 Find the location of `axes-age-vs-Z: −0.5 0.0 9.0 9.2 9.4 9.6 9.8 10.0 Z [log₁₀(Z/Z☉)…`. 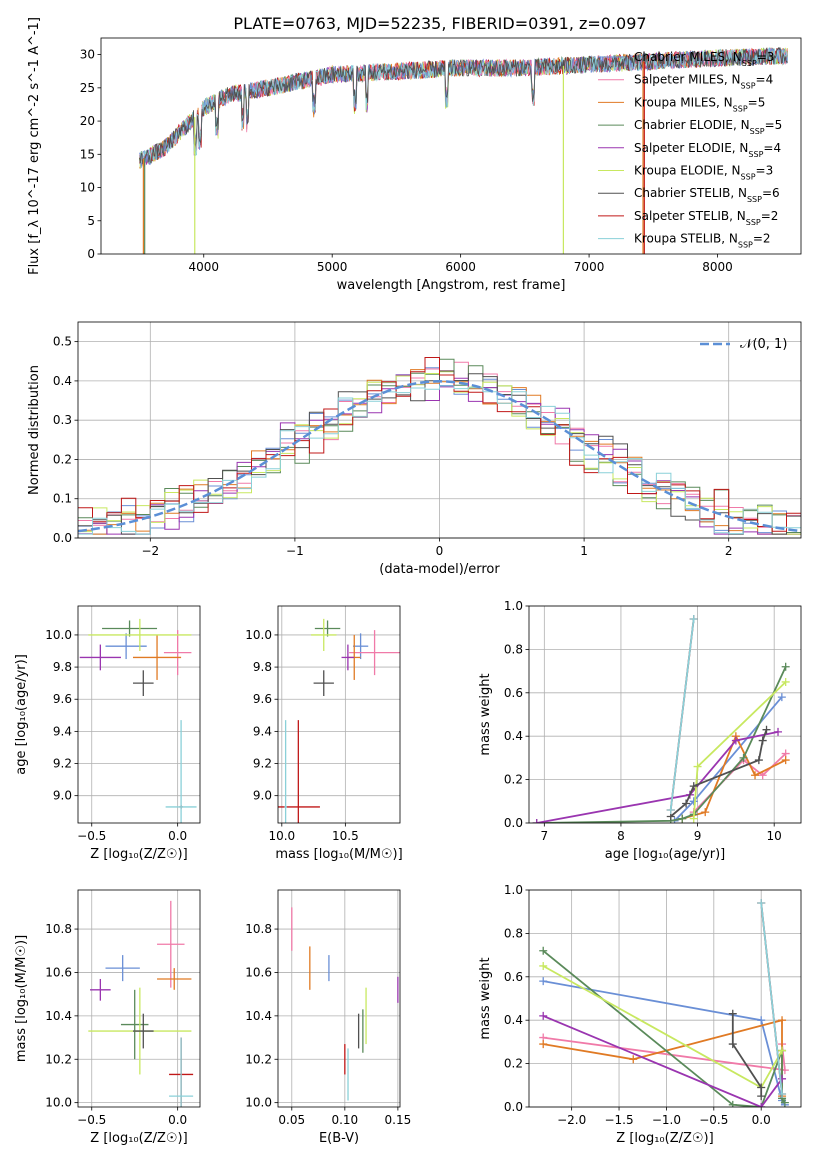

axes-age-vs-Z: −0.5 0.0 9.0 9.2 9.4 9.6 9.8 10.0 Z [log₁₀(Z/Z☉)… is located at coordinates (107, 733).